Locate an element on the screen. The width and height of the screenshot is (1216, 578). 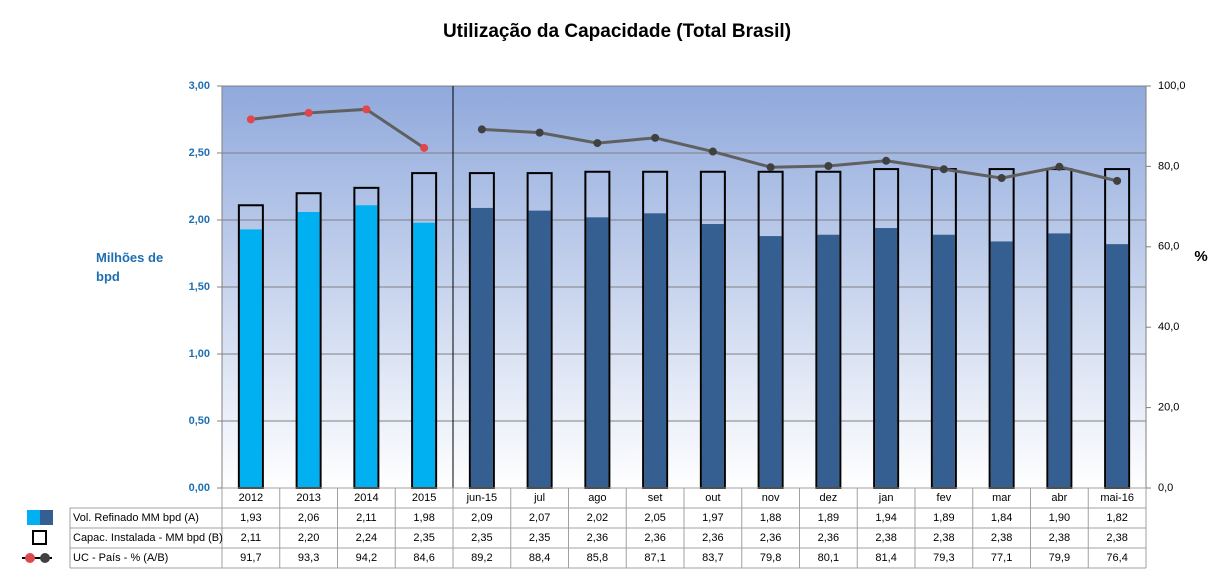
x-tick-label: jan is located at coordinates (886, 498).